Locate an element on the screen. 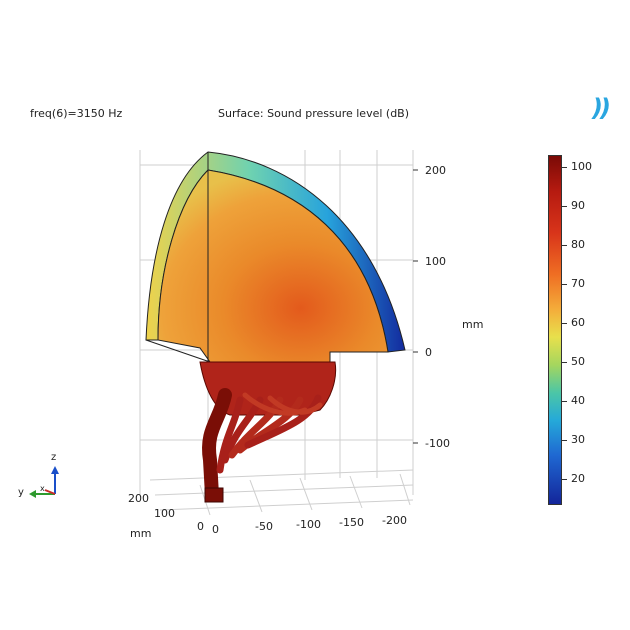 The width and height of the screenshot is (630, 630). domain-base-edge is located at coordinates (178, 351).